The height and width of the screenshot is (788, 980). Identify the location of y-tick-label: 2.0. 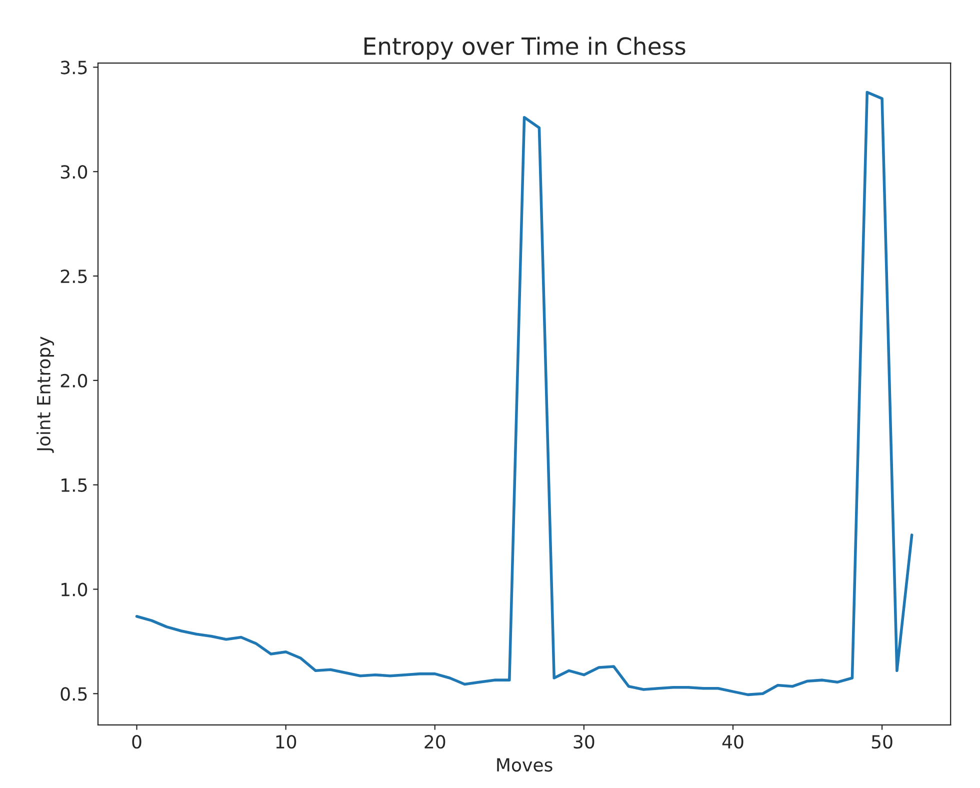
(74, 381).